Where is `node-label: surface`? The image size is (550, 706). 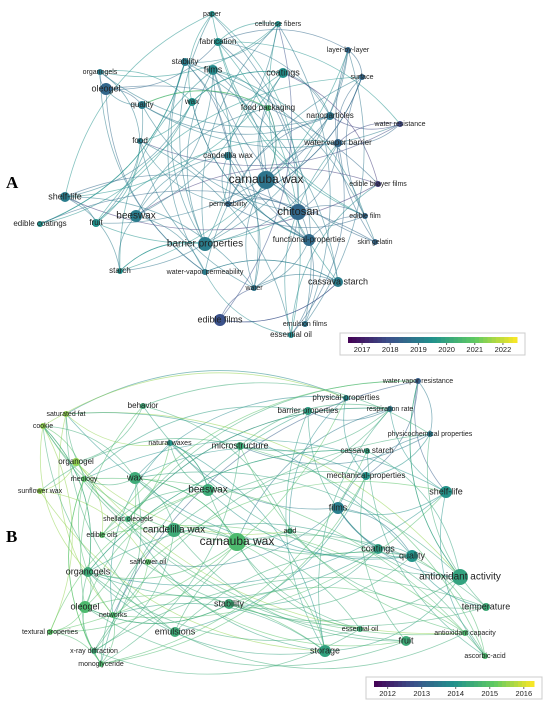
node-label: surface is located at coordinates (362, 77).